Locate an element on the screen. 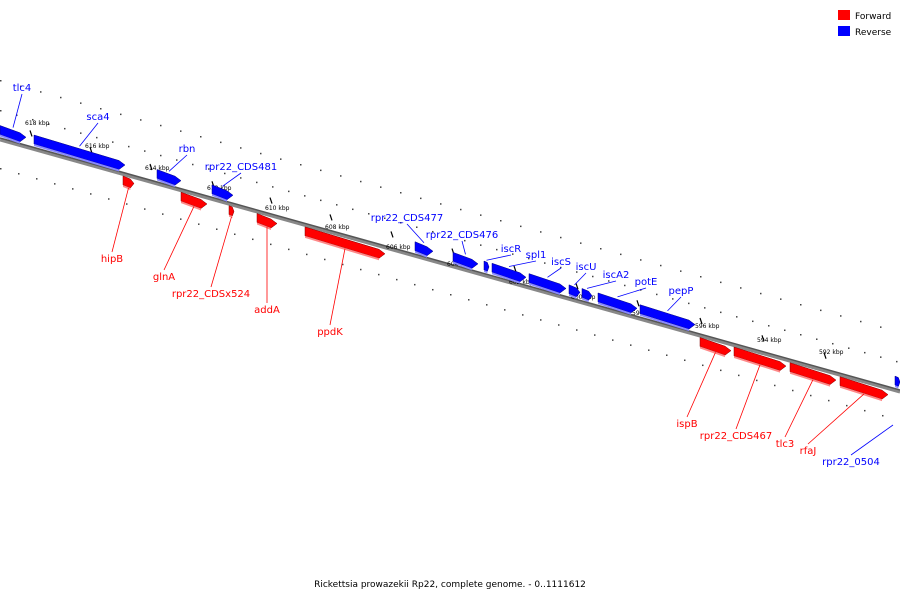  gene-hipb-label: hipB is located at coordinates (112, 259).